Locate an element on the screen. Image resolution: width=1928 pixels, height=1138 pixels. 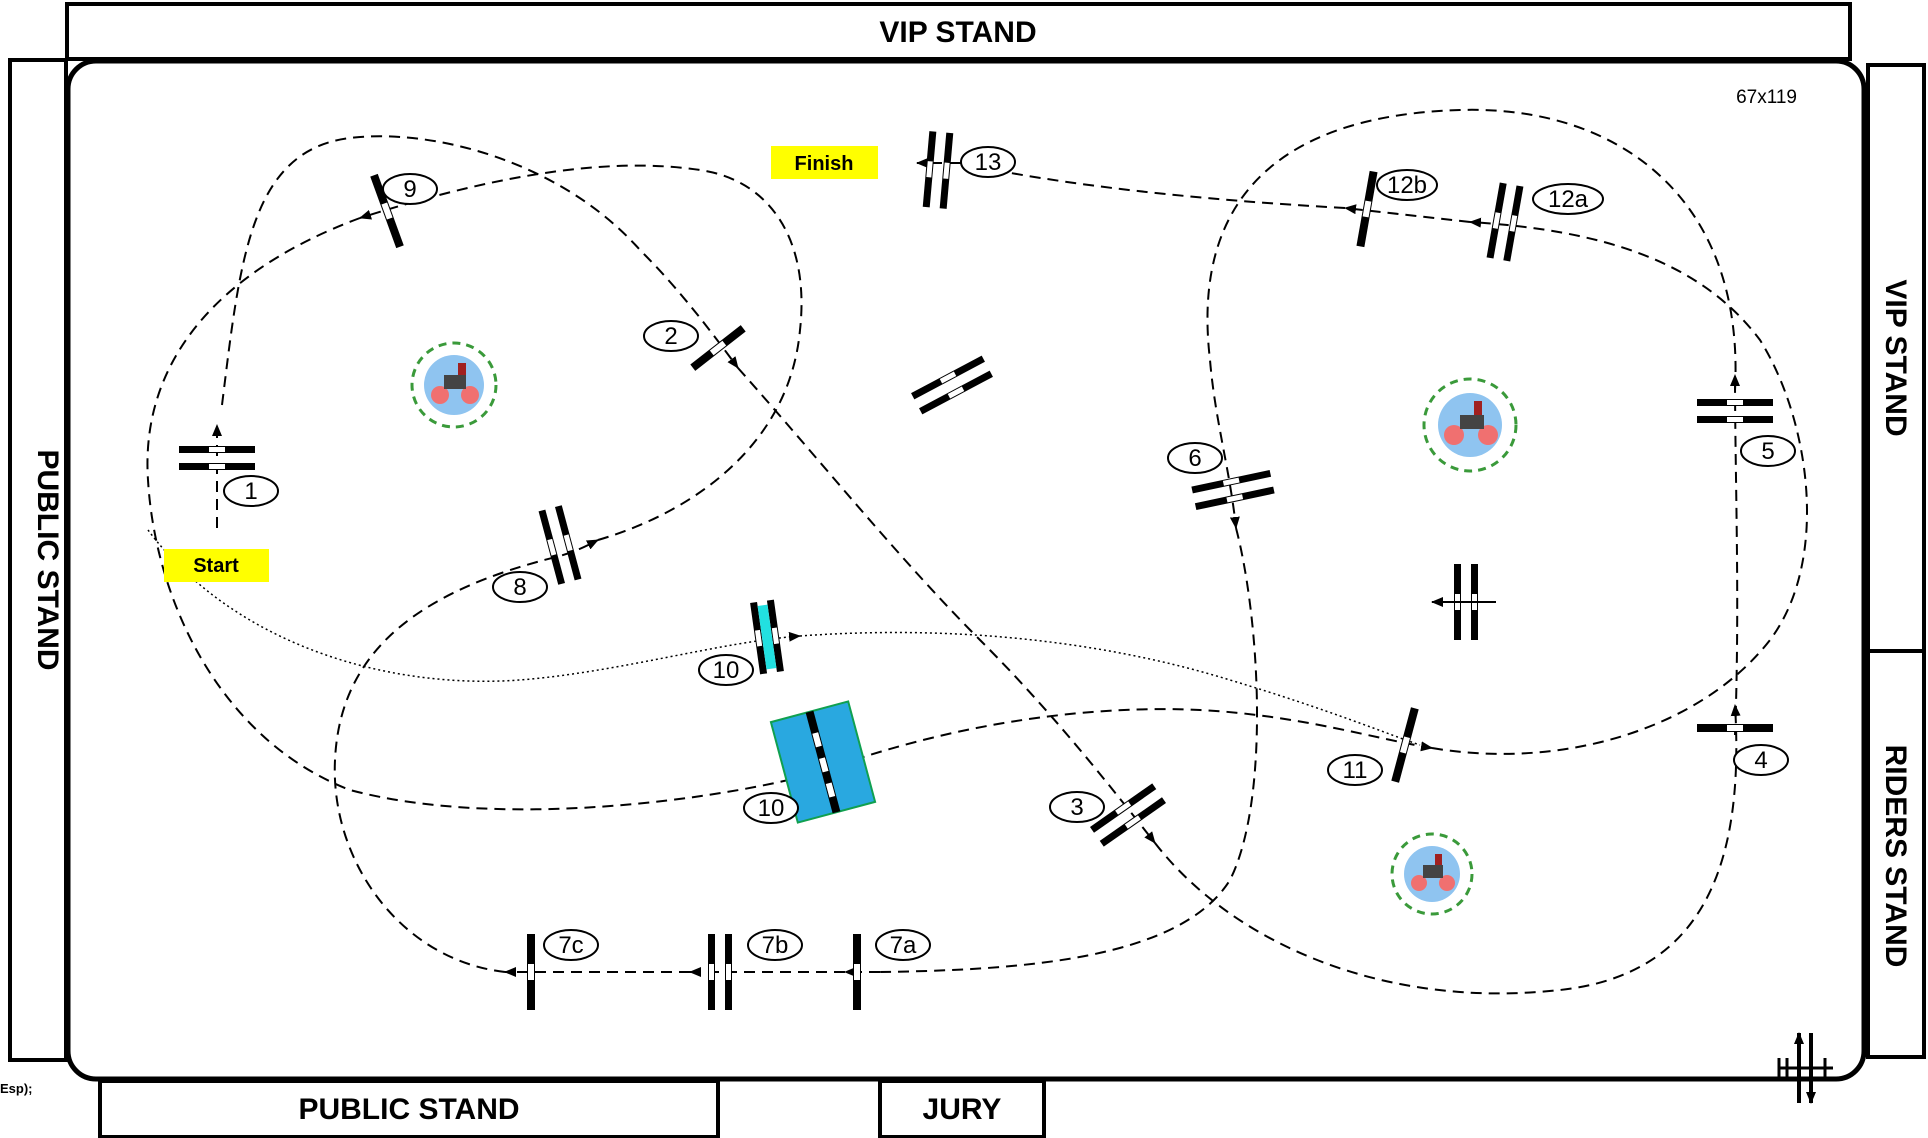
stand-left-public: PUBLIC STAND is located at coordinates (38, 560).